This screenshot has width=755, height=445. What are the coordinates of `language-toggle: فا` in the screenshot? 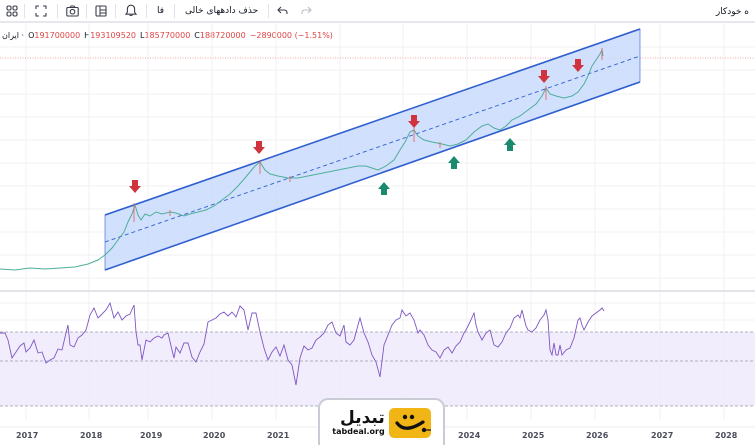 It's located at (161, 10).